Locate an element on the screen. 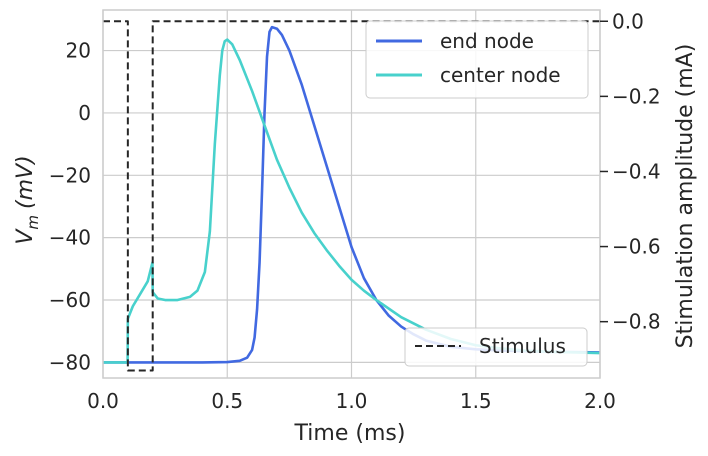 The width and height of the screenshot is (708, 456). y-tick-label: −60 is located at coordinates (70, 300).